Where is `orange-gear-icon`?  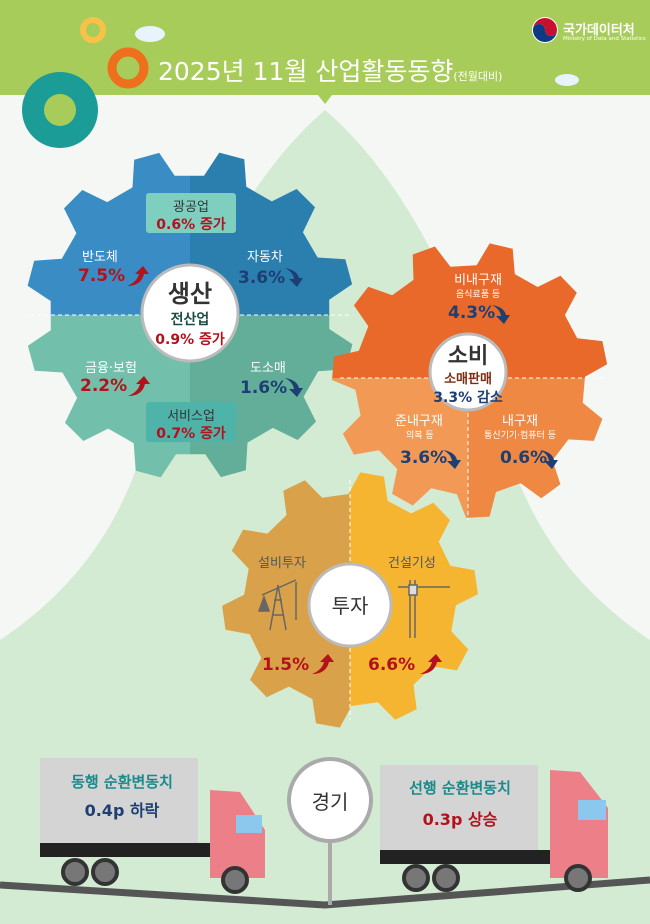 orange-gear-icon is located at coordinates (128, 68).